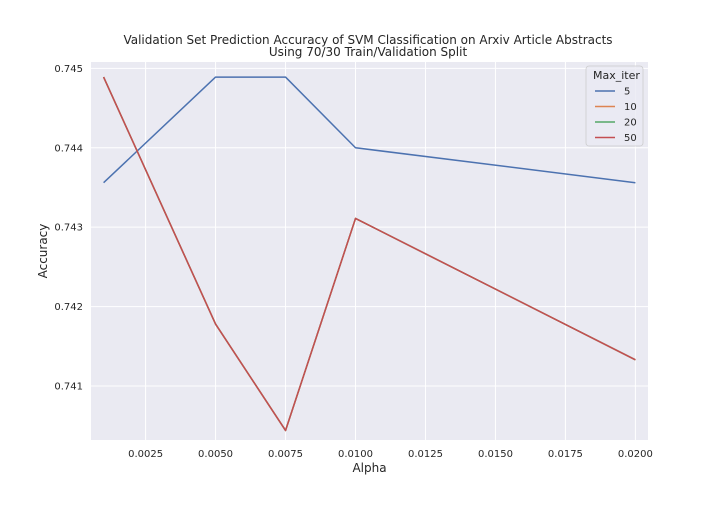  What do you see at coordinates (68, 148) in the screenshot?
I see `y-tick-label: 0.744` at bounding box center [68, 148].